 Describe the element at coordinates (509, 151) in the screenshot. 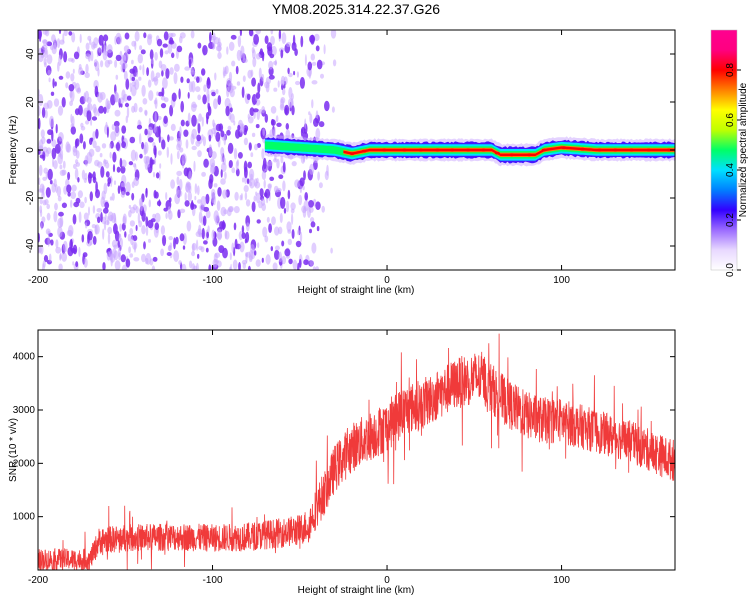

I see `spectrogram-signal-core` at that location.